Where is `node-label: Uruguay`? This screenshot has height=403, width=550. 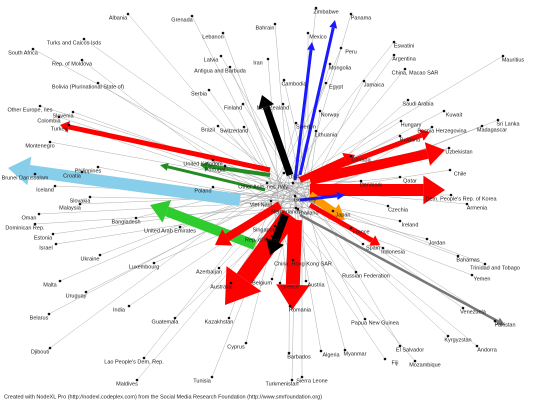 node-label: Uruguay is located at coordinates (76, 296).